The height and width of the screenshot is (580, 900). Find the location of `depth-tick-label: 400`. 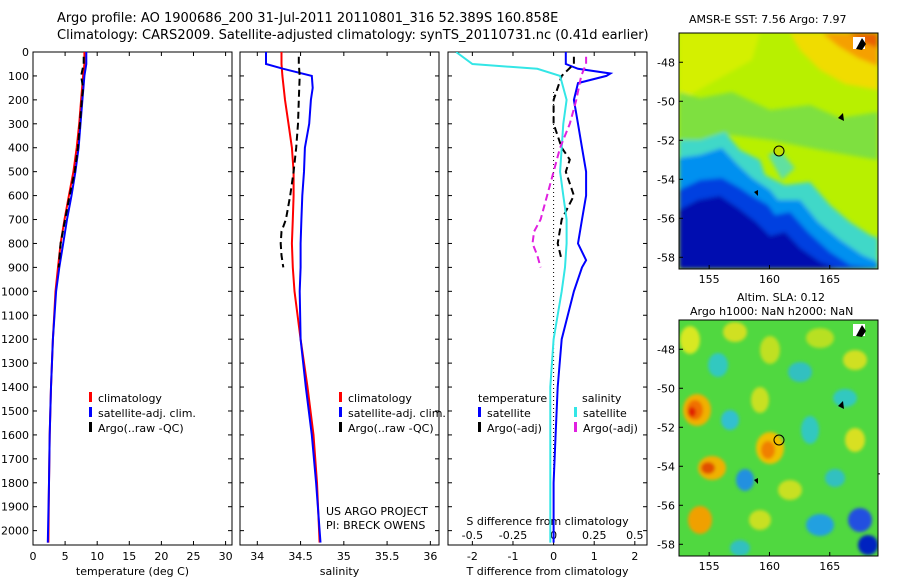

depth-tick-label: 400 is located at coordinates (18, 148).